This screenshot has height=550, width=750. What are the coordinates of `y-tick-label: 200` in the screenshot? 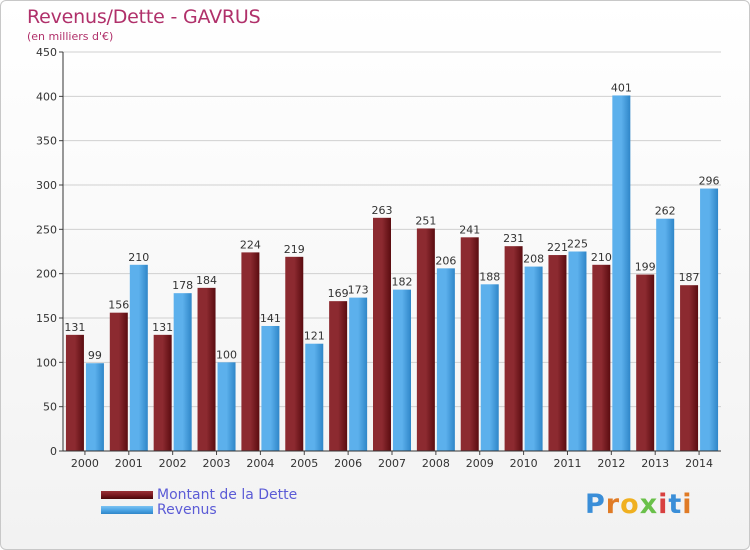 It's located at (46, 274).